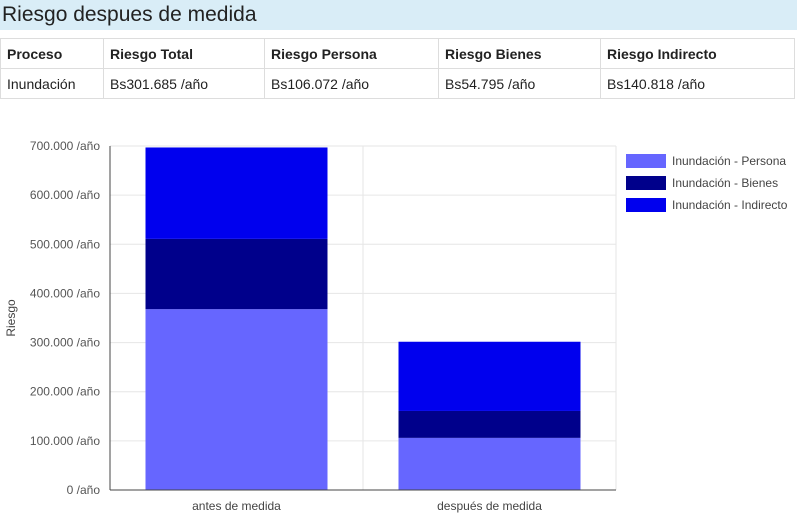 This screenshot has width=797, height=525. Describe the element at coordinates (65, 146) in the screenshot. I see `y-tick-label: 700.000 /año` at that location.